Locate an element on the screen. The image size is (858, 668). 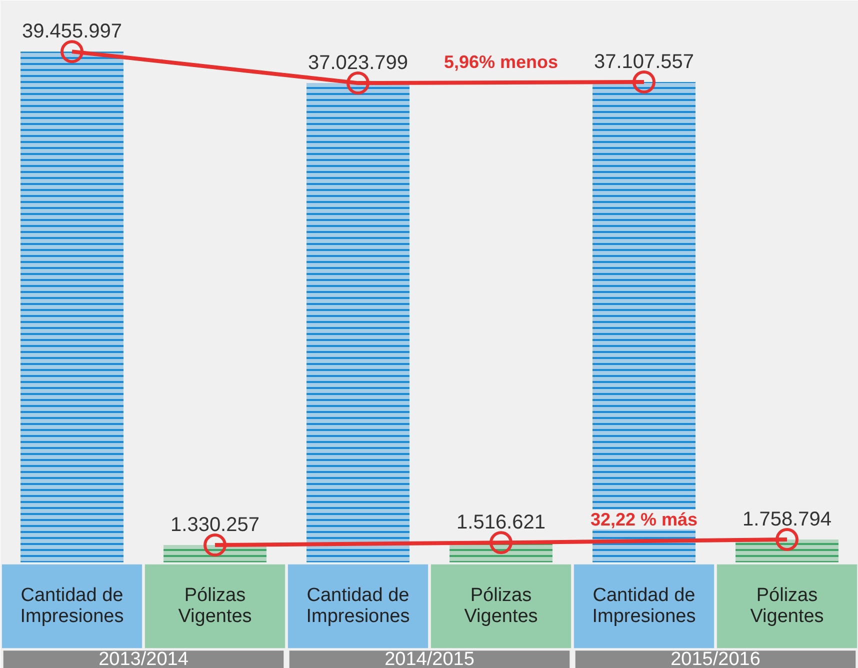
data-label: 37.107.557 is located at coordinates (644, 61).